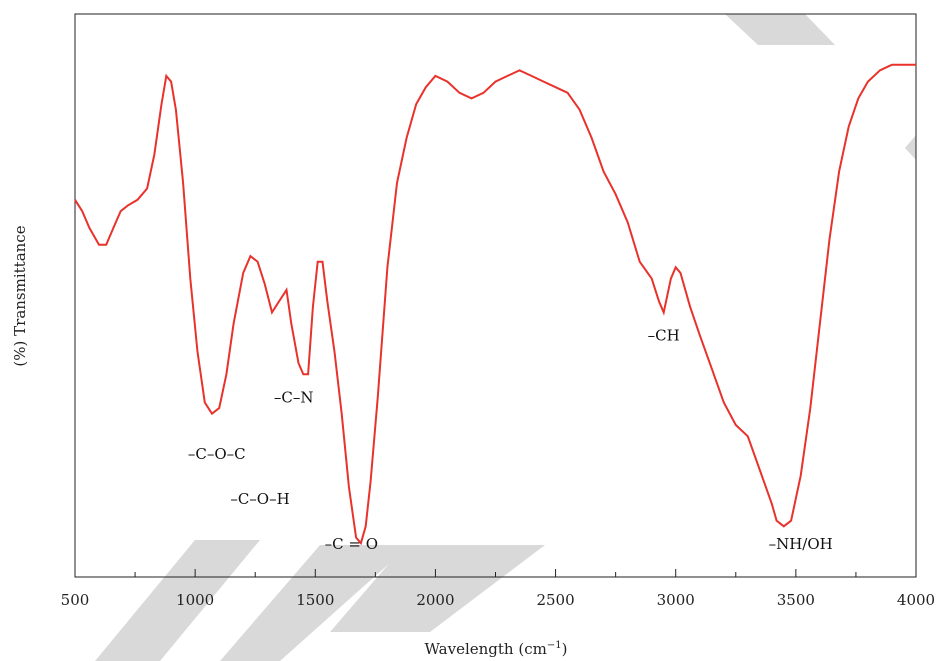 Image resolution: width=937 pixels, height=661 pixels. I want to click on x-tick-label: 3000, so click(676, 600).